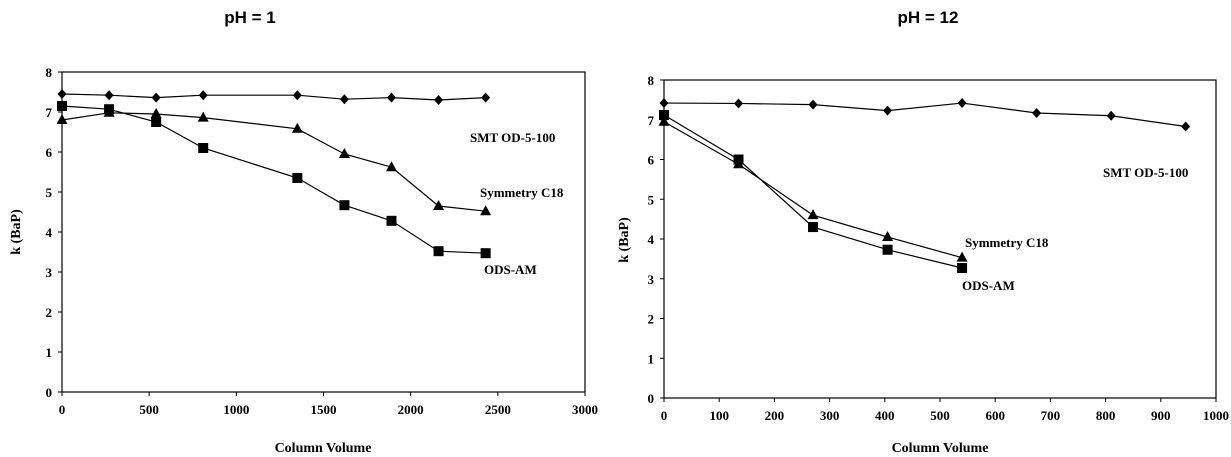  I want to click on x-tick-label: 1500, so click(324, 409).